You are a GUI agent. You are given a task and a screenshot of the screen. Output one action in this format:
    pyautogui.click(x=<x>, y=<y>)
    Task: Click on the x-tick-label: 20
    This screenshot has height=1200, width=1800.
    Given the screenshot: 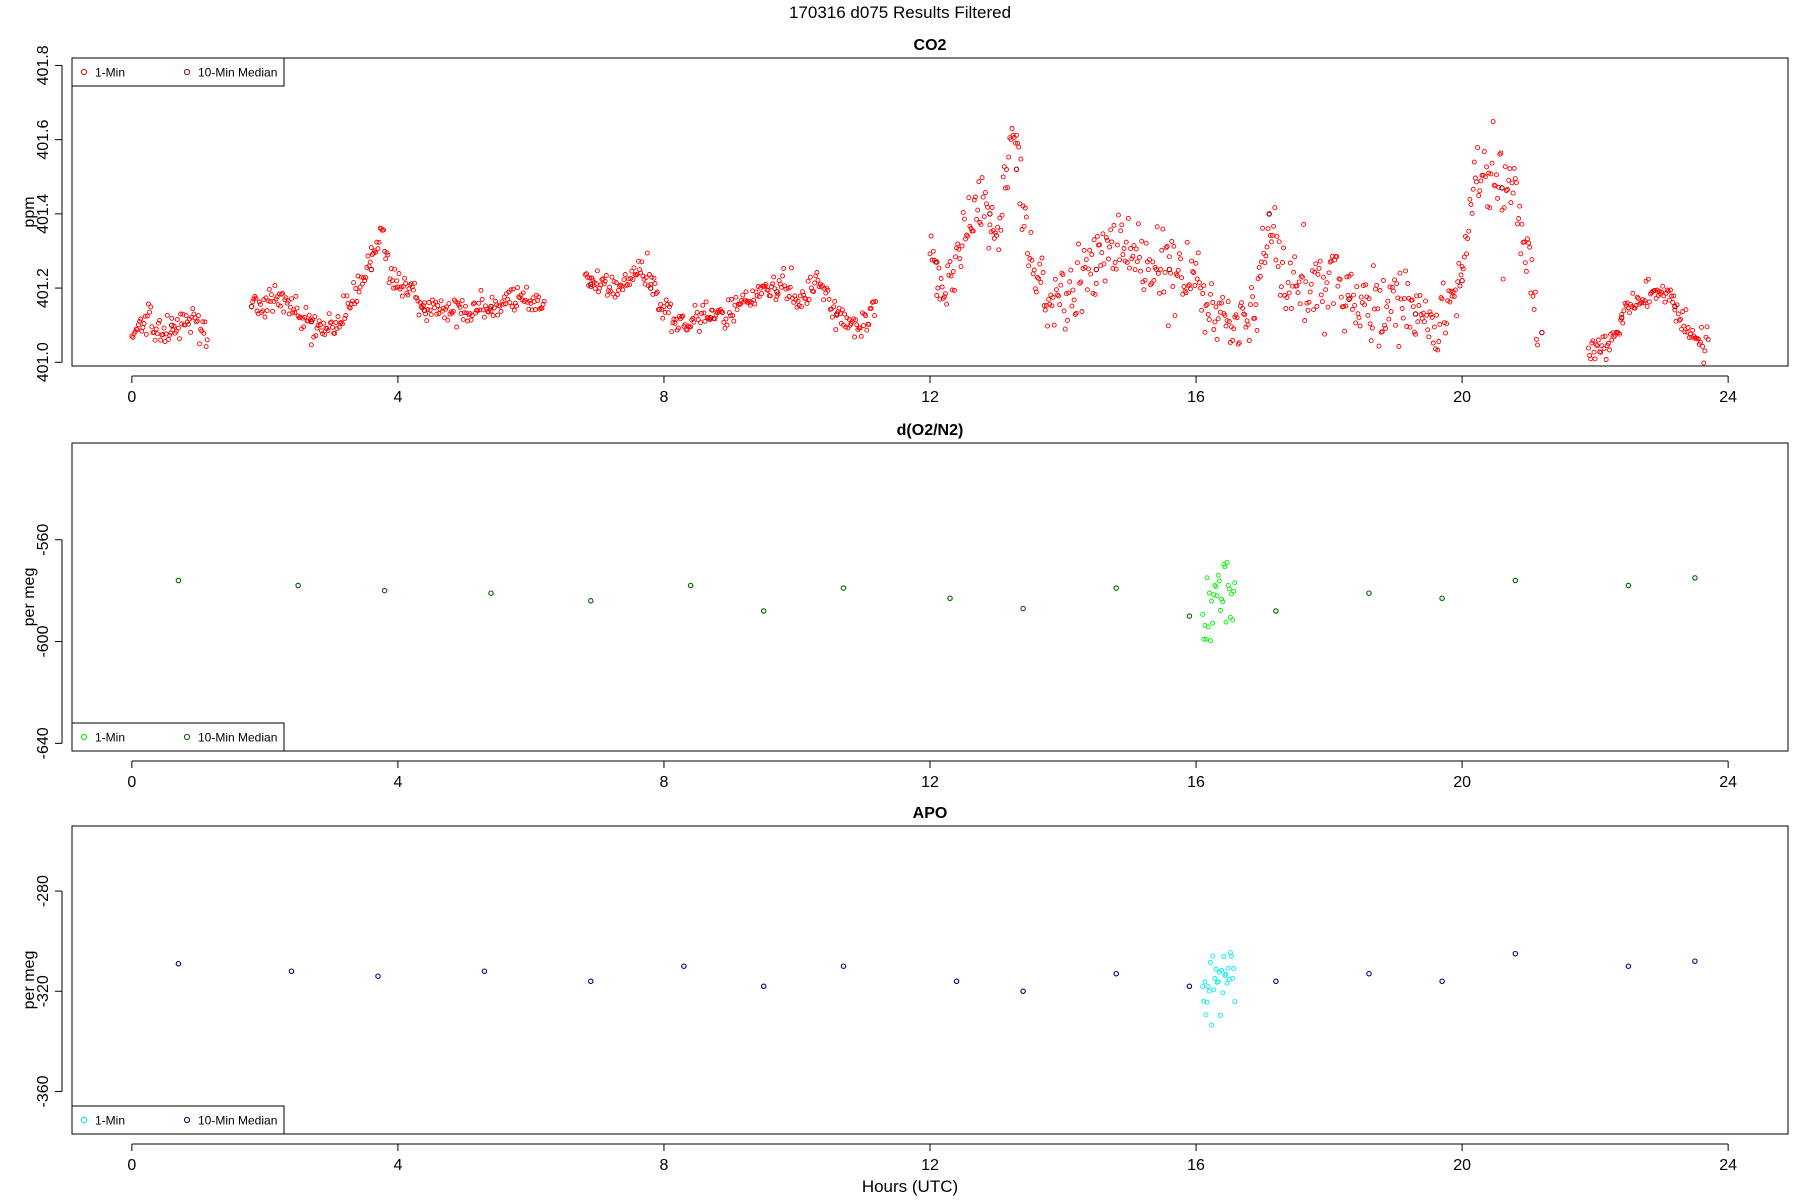 What is the action you would take?
    pyautogui.click(x=1462, y=397)
    